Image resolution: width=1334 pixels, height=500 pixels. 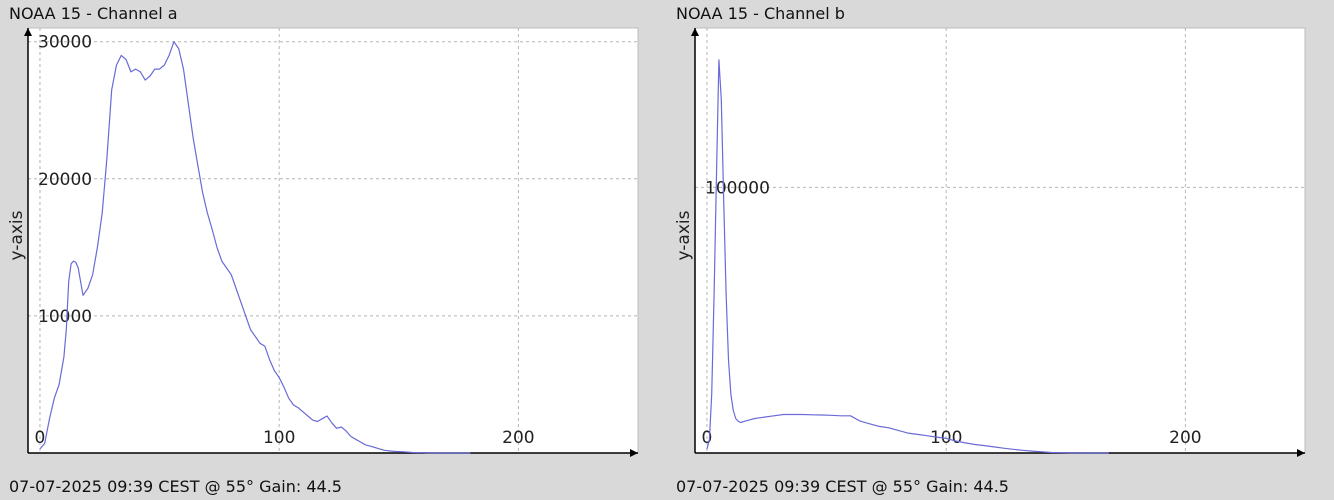 What do you see at coordinates (65, 317) in the screenshot?
I see `y-tick-label: 10000` at bounding box center [65, 317].